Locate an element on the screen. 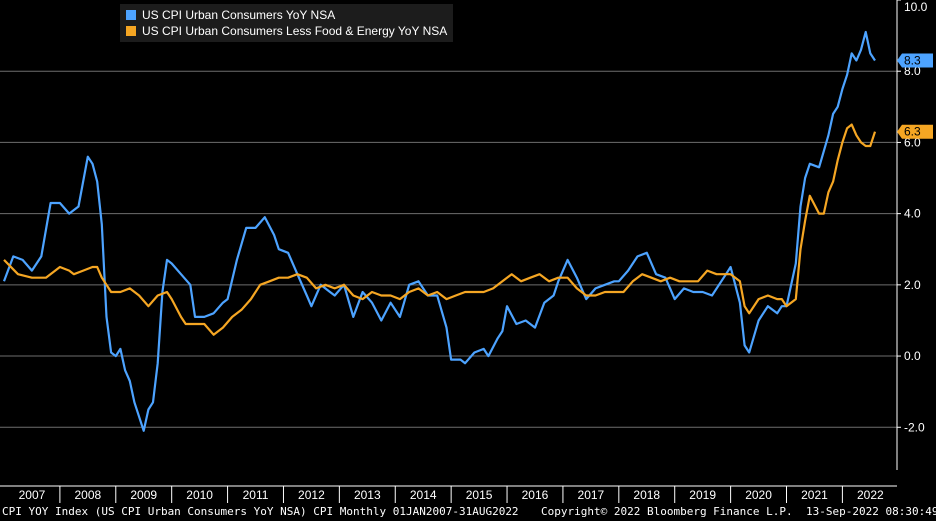  legend-swatch-core-cpi is located at coordinates (131, 31).